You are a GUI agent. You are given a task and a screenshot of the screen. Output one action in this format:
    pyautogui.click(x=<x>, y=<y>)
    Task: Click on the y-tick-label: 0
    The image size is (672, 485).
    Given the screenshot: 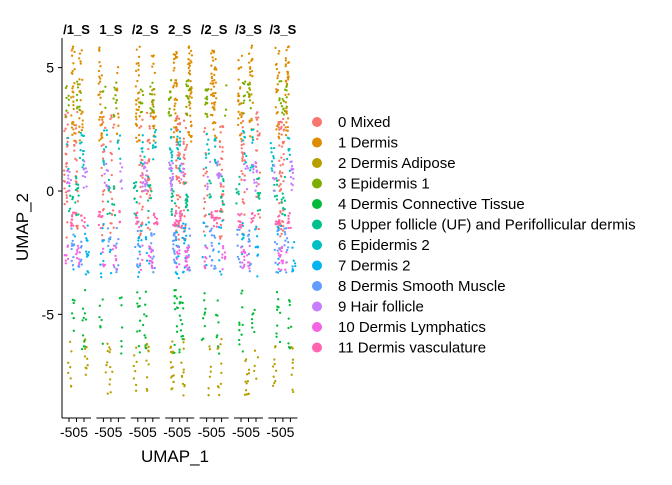 What is the action you would take?
    pyautogui.click(x=50, y=191)
    